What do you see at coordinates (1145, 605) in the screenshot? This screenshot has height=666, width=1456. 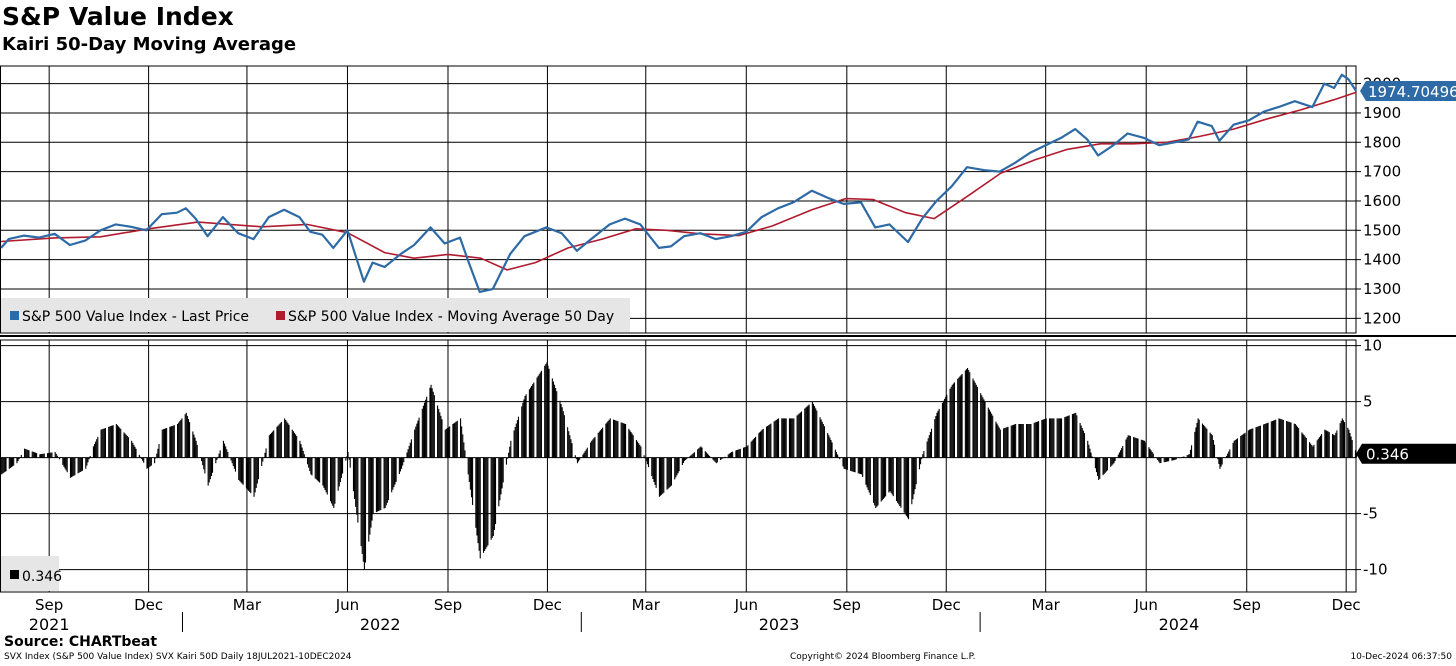 I see `xtick-label-11: Jun` at bounding box center [1145, 605].